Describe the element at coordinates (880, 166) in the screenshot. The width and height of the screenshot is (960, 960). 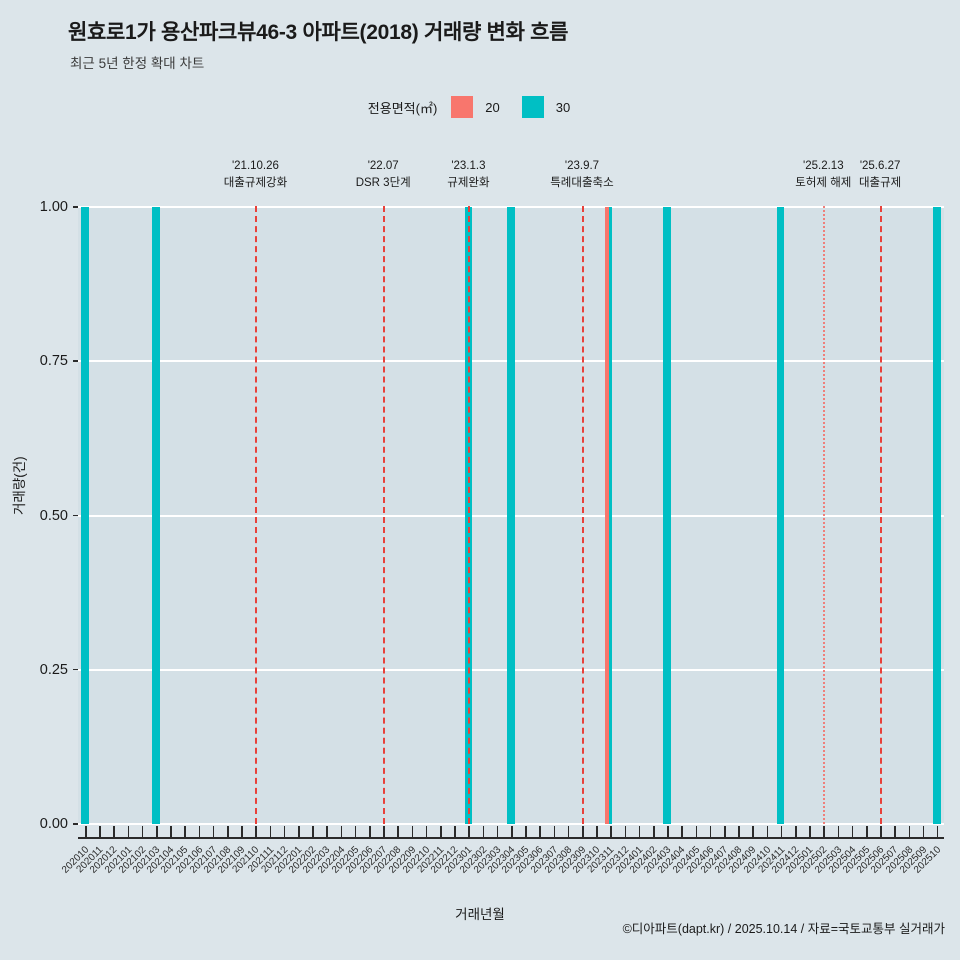
I see `annotation-date: '25.6.27` at that location.